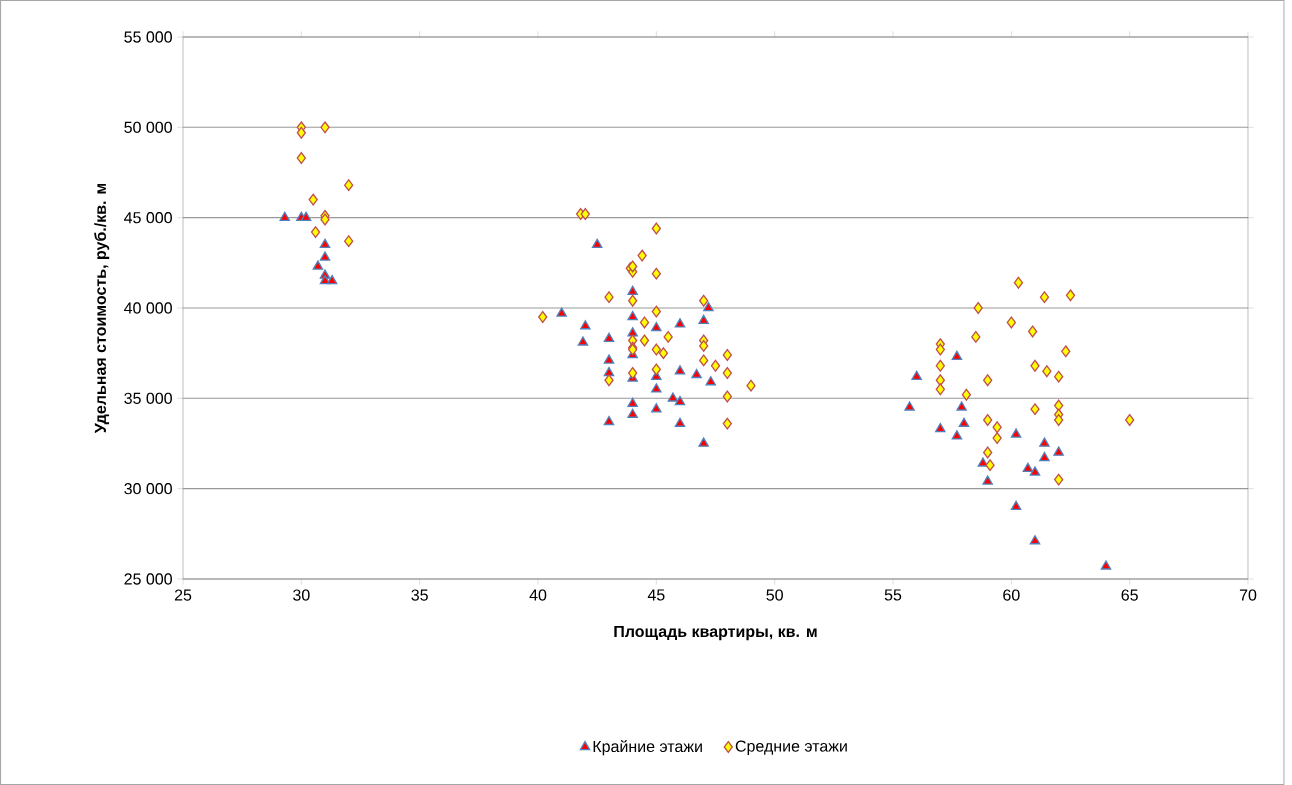  Describe the element at coordinates (148, 308) in the screenshot. I see `y-tick-label: 40 000` at that location.